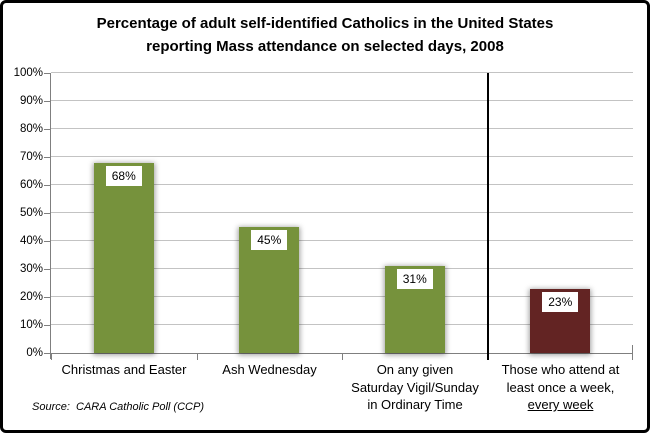 The width and height of the screenshot is (650, 433). I want to click on y-axis-label: 20%, so click(31, 297).